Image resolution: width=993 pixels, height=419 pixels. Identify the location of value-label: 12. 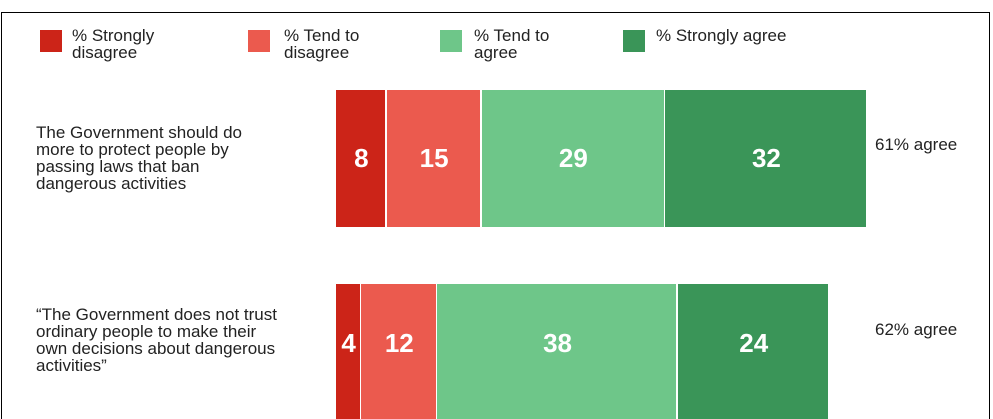
(399, 343).